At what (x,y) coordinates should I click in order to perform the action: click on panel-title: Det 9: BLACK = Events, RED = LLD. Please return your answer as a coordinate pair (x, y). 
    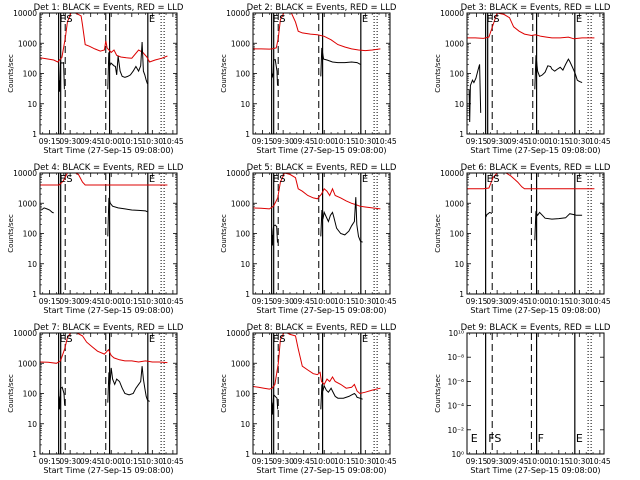
    Looking at the image, I should click on (536, 328).